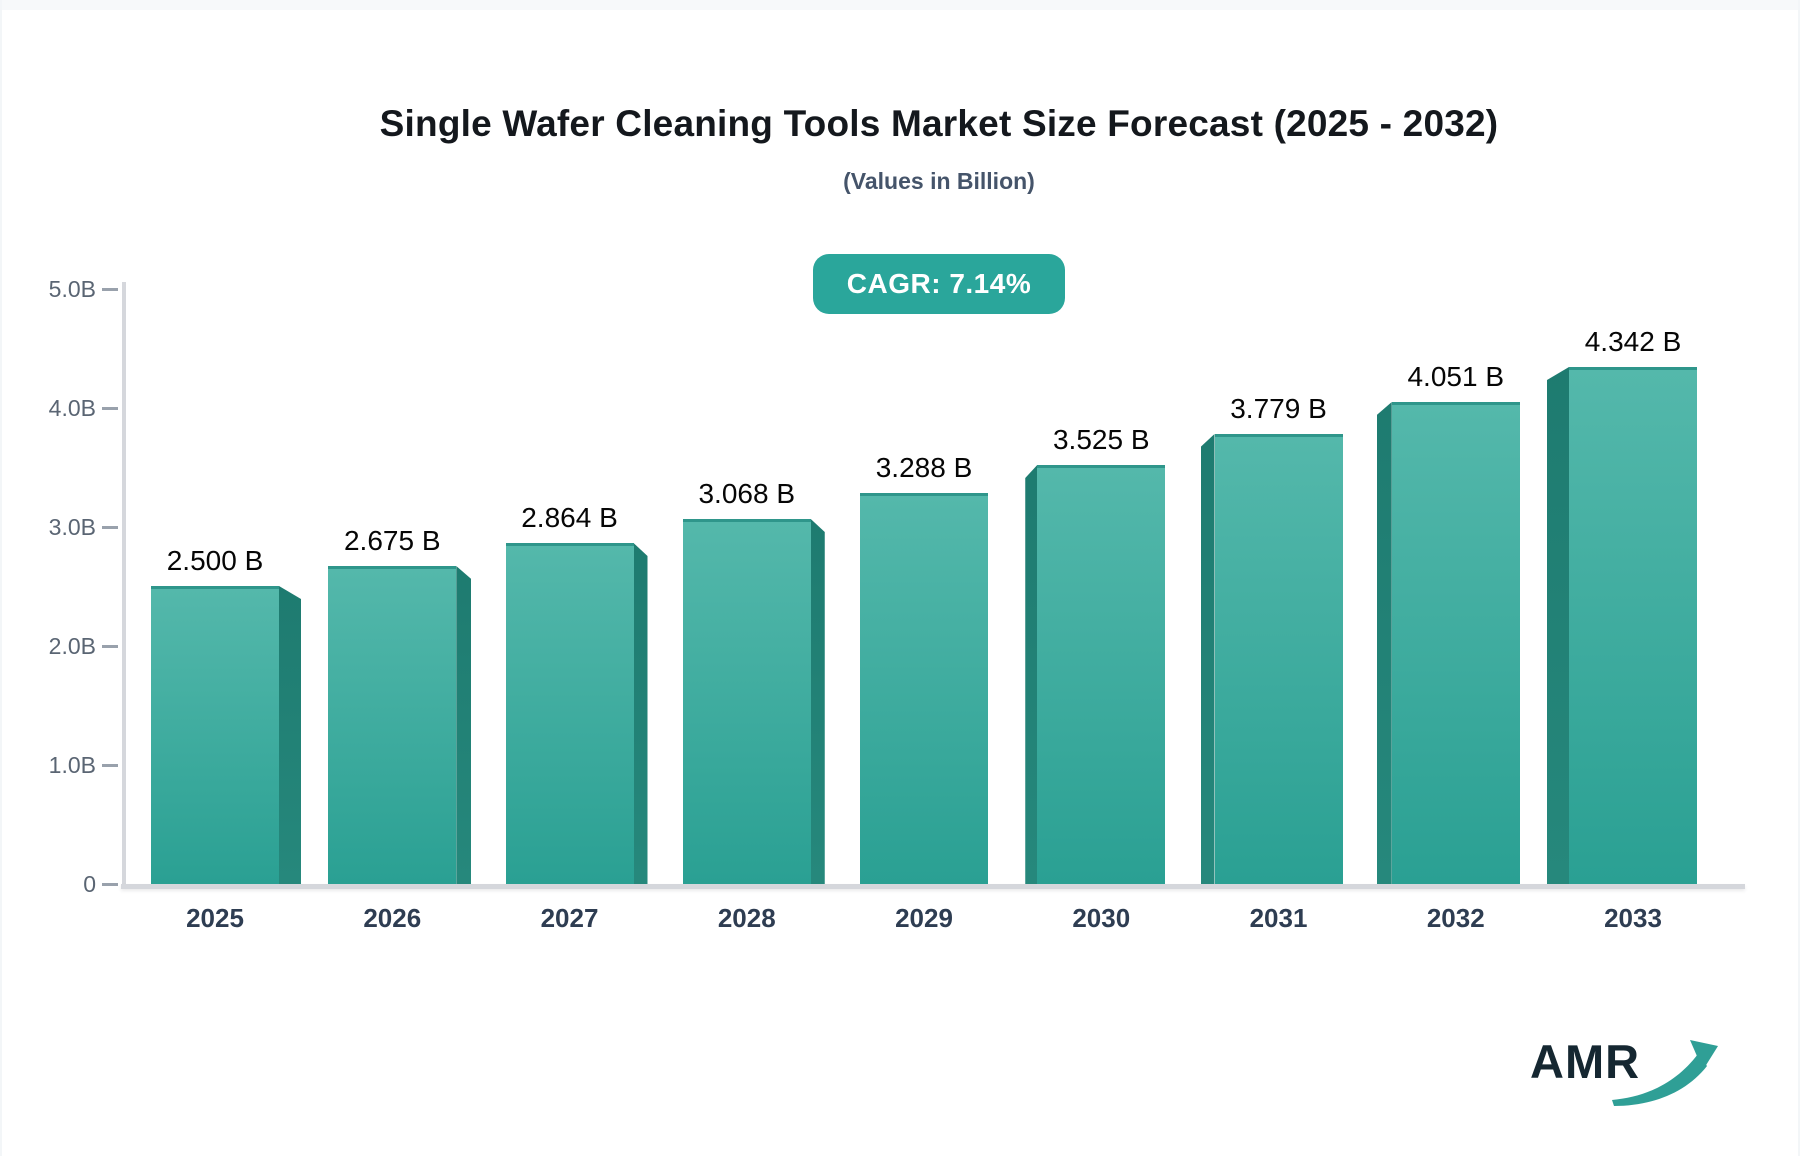 The width and height of the screenshot is (1800, 1156). I want to click on x-axis-label: 2028, so click(746, 918).